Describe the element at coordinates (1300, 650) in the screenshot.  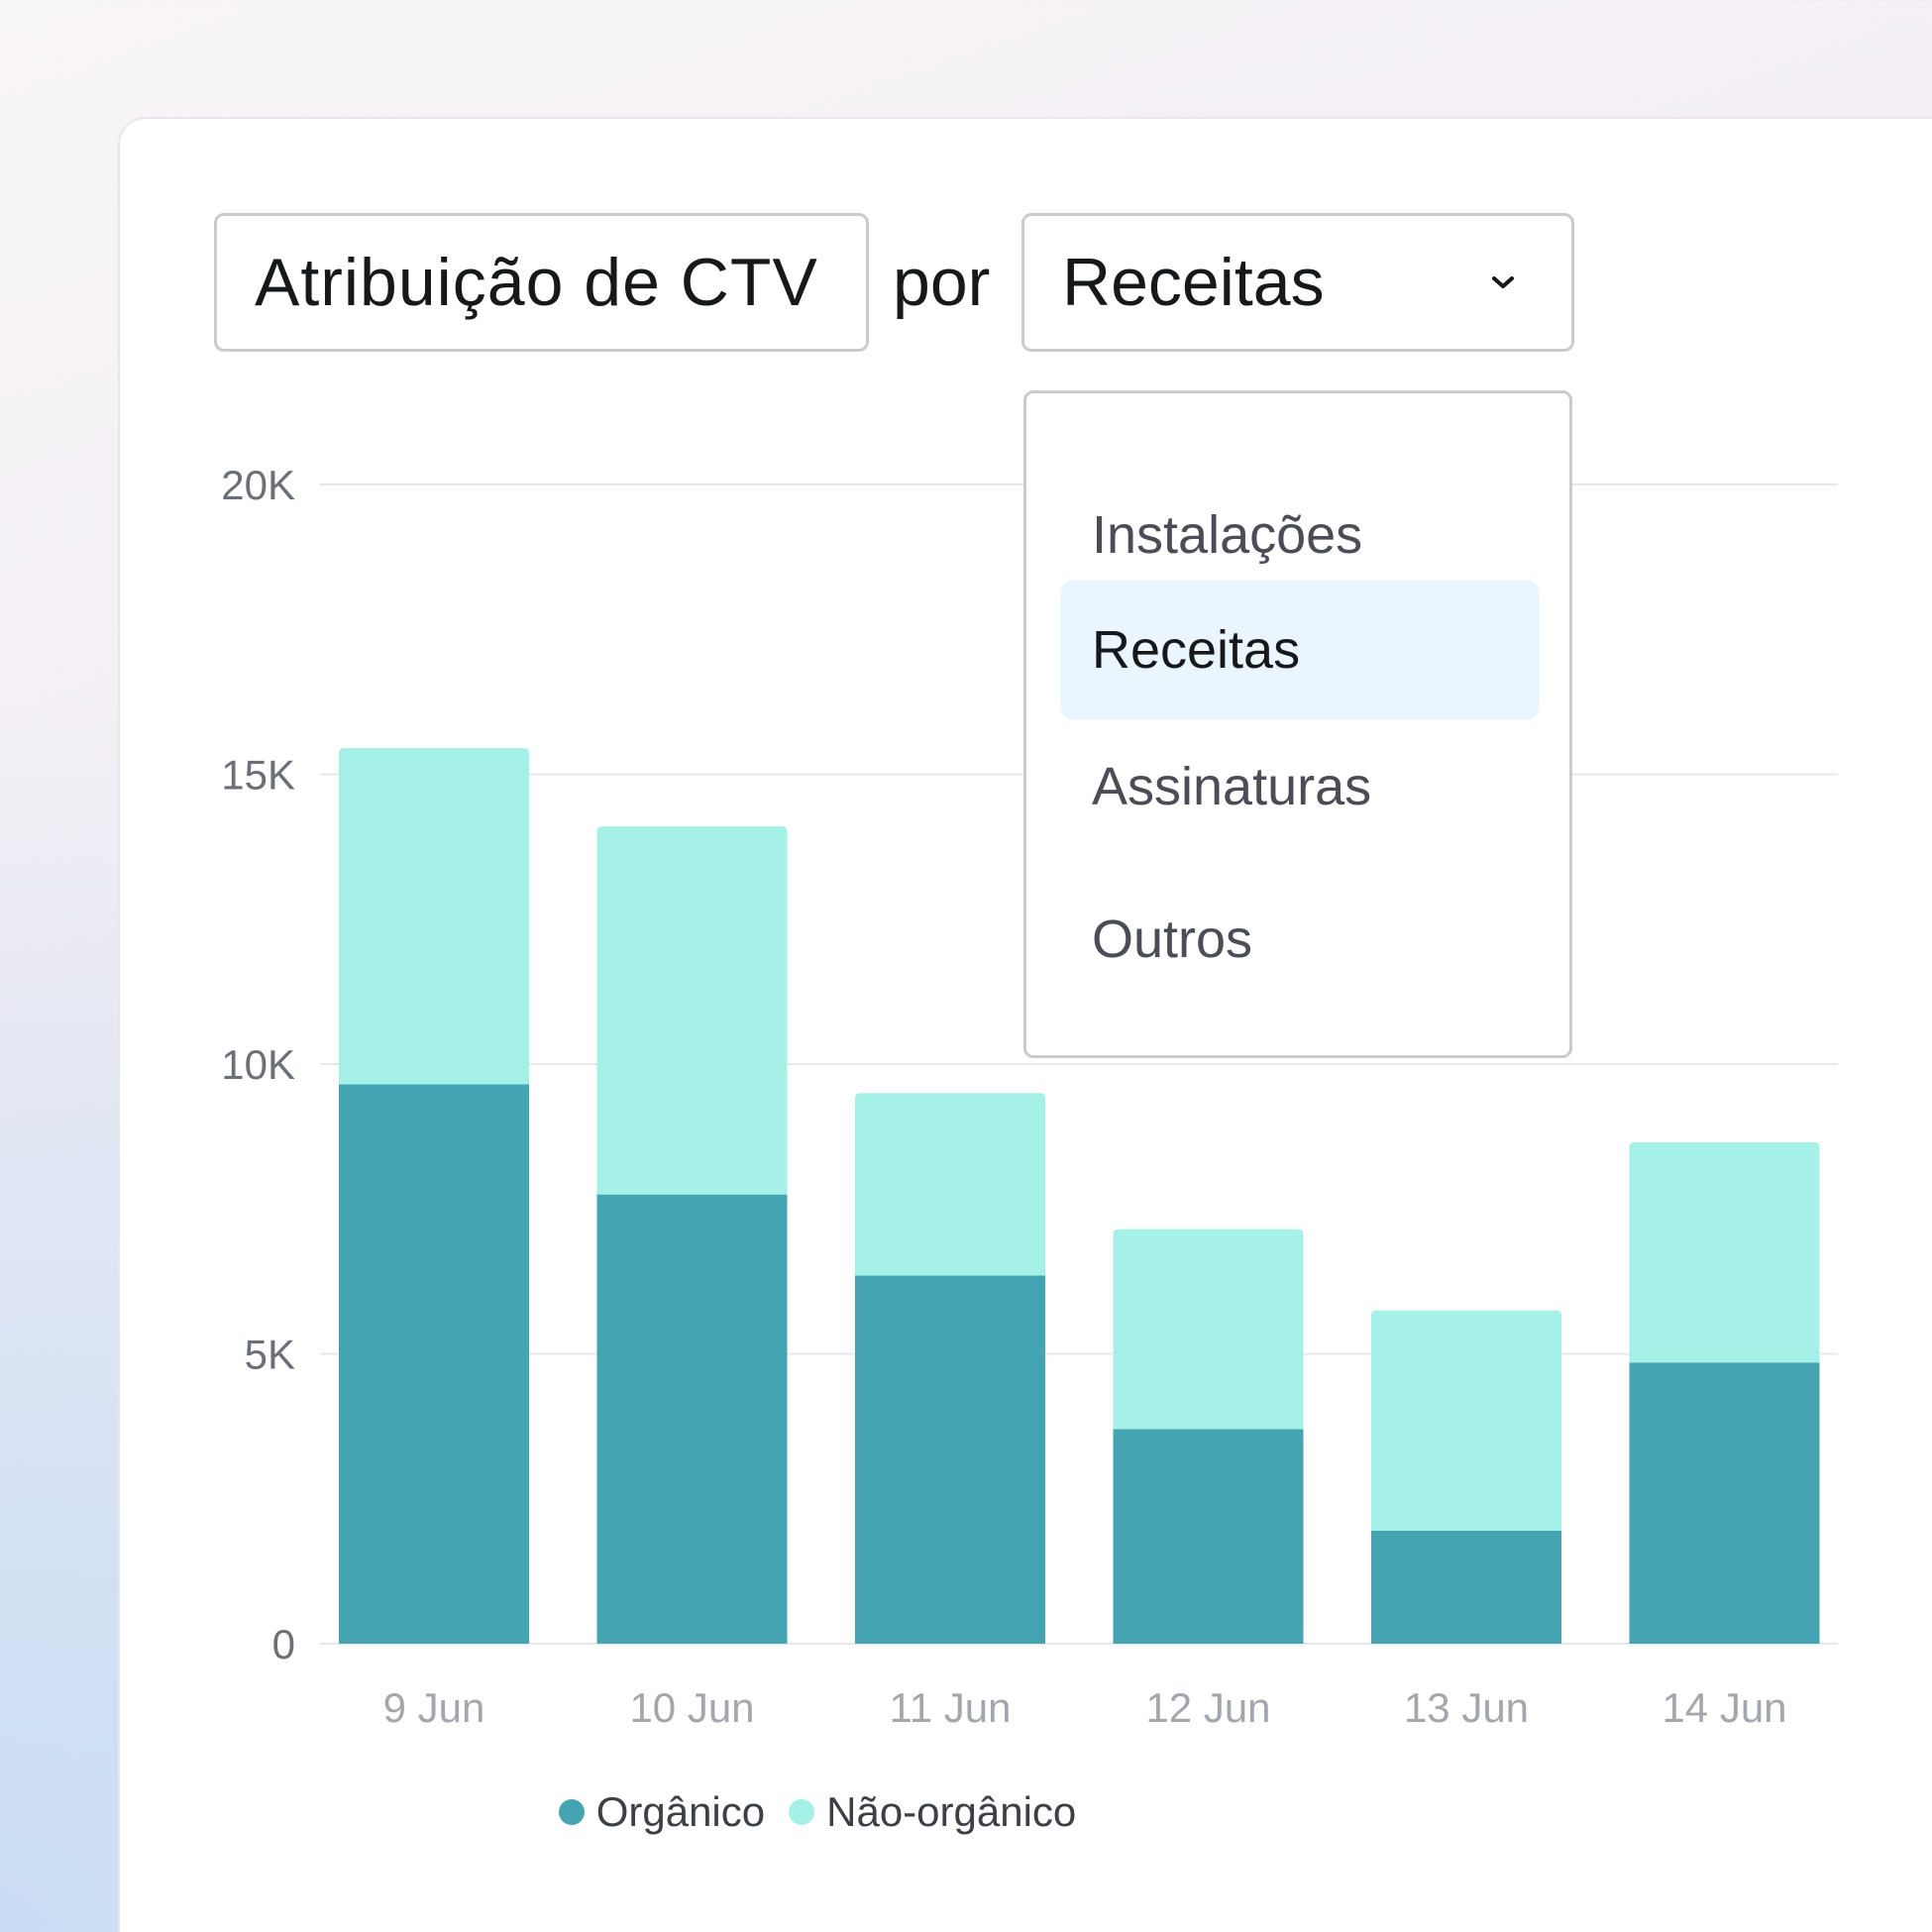
I see `menu-item-receitas: Receitas` at that location.